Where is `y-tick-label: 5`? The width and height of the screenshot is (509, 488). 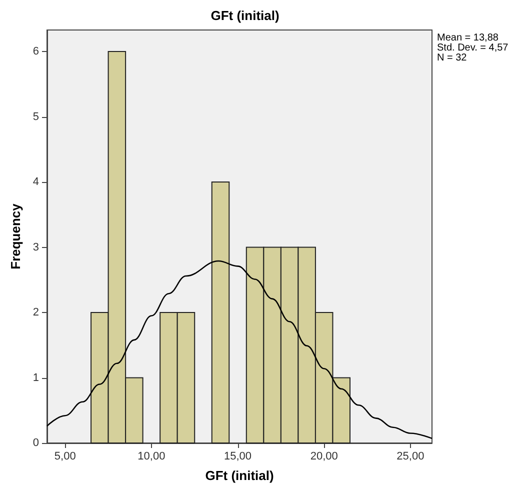 y-tick-label: 5 is located at coordinates (35, 116).